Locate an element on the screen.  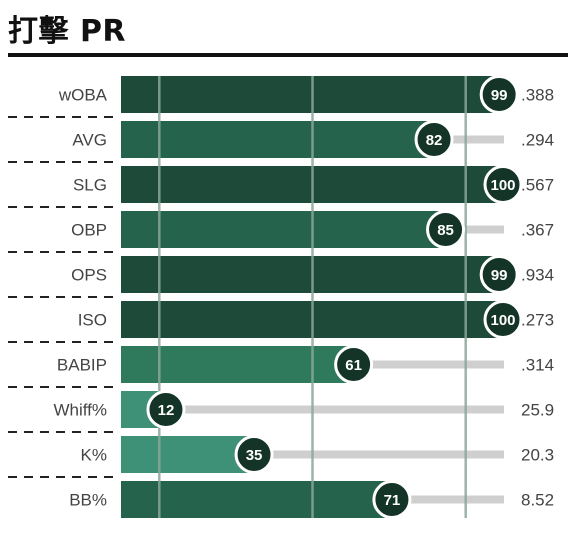
stat-value: .273 is located at coordinates (537, 320).